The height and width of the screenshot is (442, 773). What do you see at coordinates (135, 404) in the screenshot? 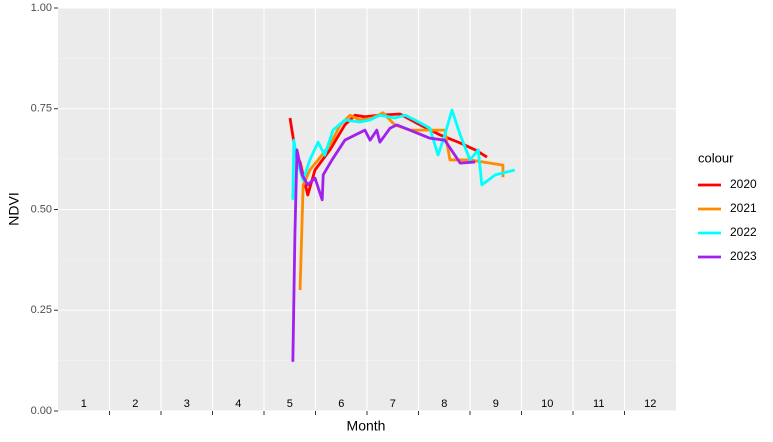
I see `month-label: 2` at bounding box center [135, 404].